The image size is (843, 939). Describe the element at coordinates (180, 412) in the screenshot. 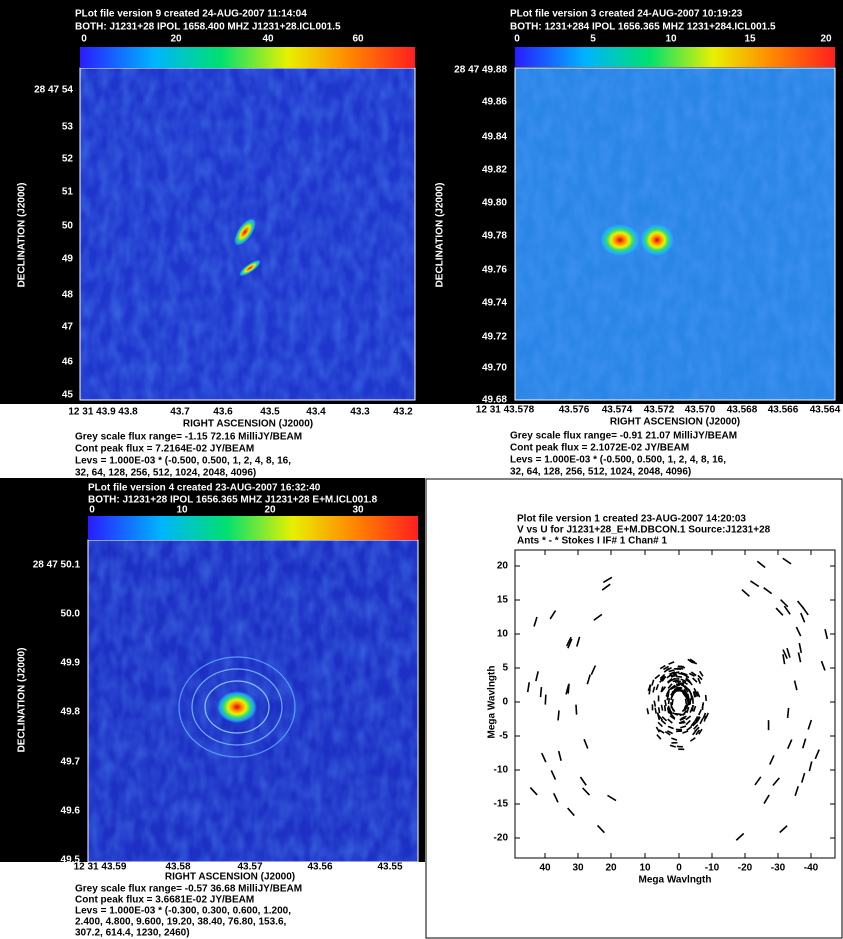

I see `x-tick-label: 43.7` at that location.